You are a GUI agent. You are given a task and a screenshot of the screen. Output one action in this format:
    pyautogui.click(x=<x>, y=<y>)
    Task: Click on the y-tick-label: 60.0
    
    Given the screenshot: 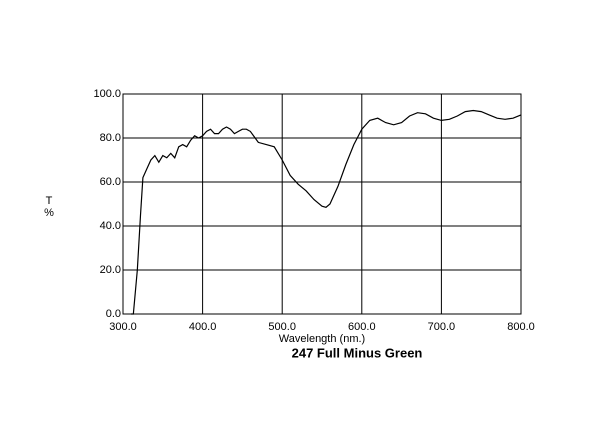 What is the action you would take?
    pyautogui.click(x=110, y=182)
    